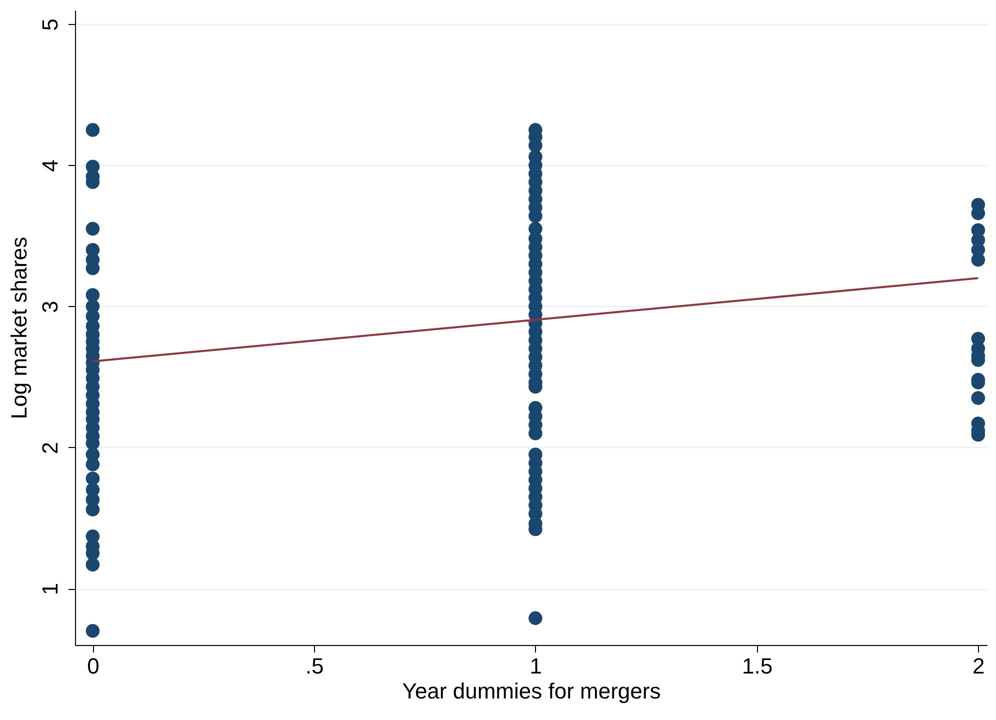 This screenshot has width=996, height=720. Describe the element at coordinates (757, 666) in the screenshot. I see `x-tick-label: 1.5` at that location.